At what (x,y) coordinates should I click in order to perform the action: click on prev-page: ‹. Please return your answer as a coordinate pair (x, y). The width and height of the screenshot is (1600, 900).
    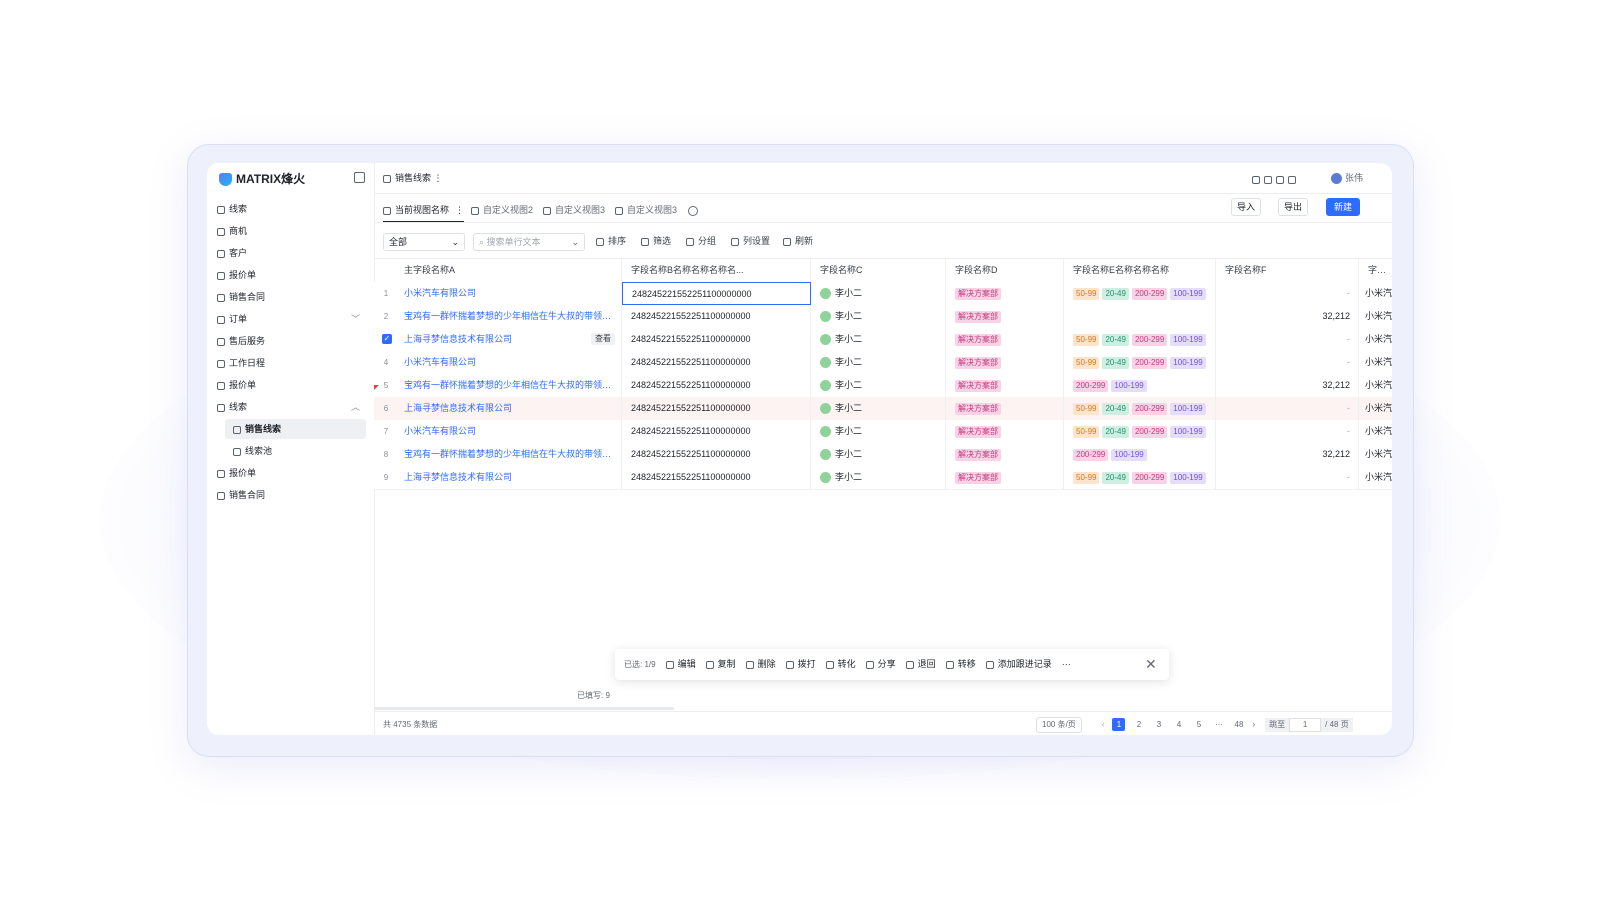
    Looking at the image, I should click on (1103, 724).